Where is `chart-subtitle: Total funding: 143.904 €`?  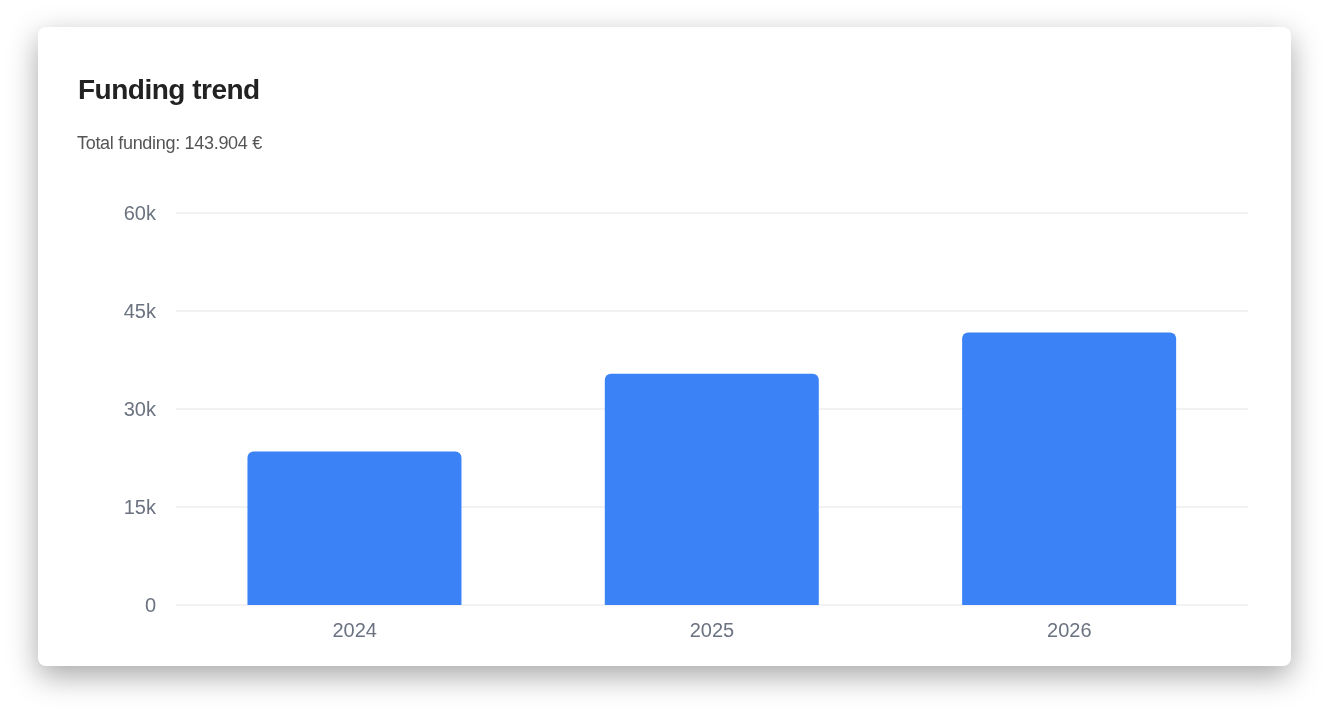
chart-subtitle: Total funding: 143.904 € is located at coordinates (169, 143).